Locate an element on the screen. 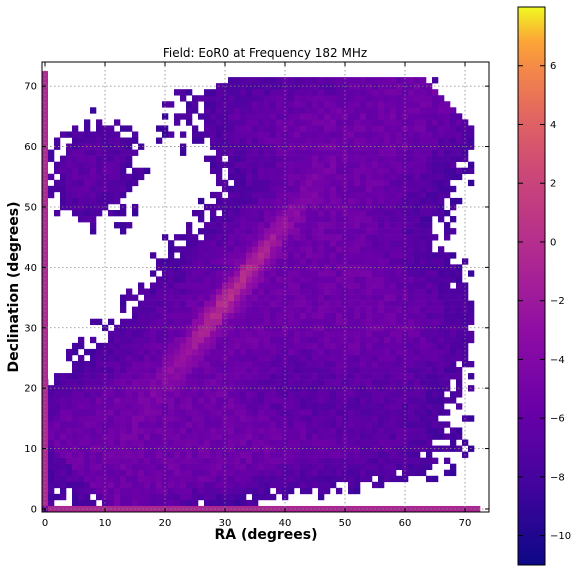 Image resolution: width=577 pixels, height=576 pixels. colorbar is located at coordinates (531, 286).